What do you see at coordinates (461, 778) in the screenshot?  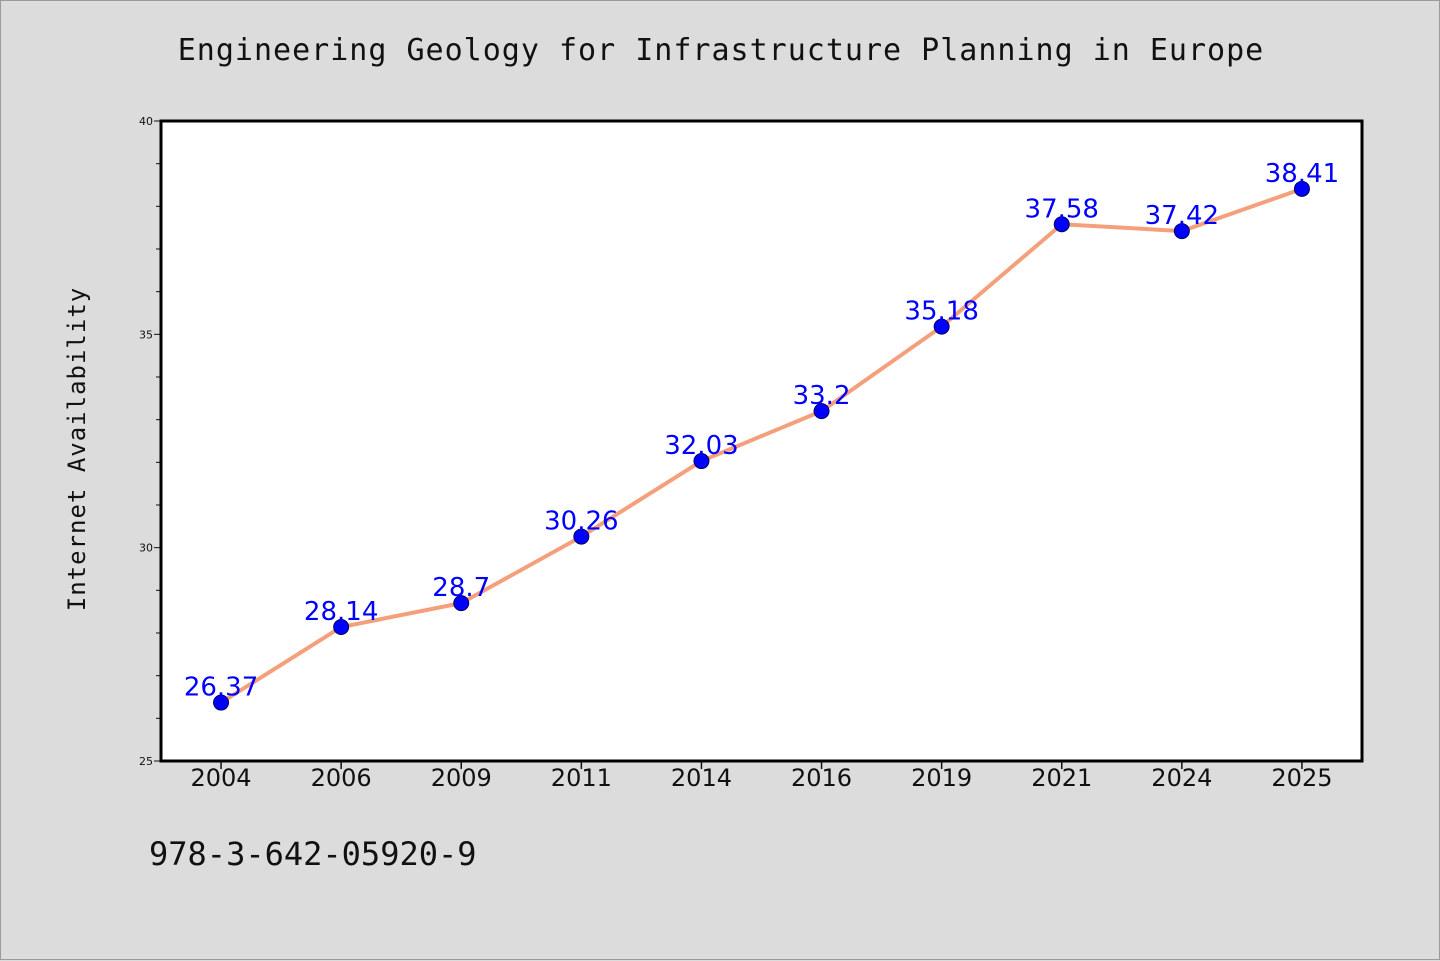 I see `x-tick-label: 2009` at bounding box center [461, 778].